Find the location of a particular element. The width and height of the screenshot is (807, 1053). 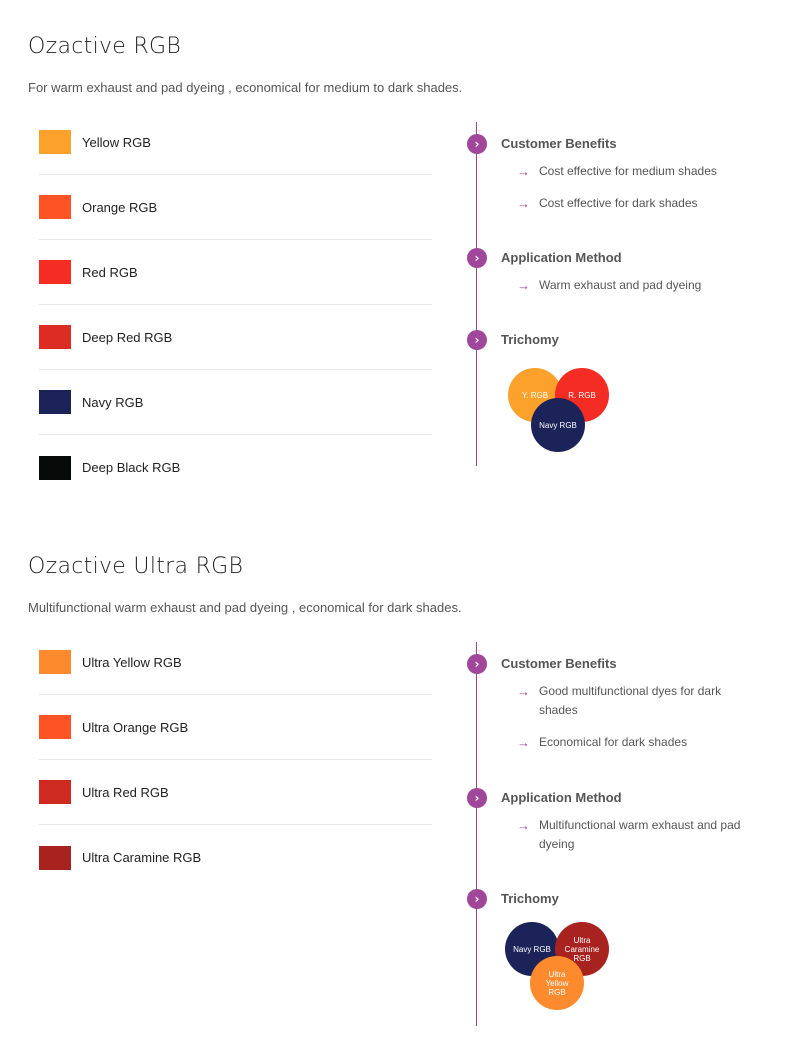

shade-name: Navy RGB is located at coordinates (113, 402).